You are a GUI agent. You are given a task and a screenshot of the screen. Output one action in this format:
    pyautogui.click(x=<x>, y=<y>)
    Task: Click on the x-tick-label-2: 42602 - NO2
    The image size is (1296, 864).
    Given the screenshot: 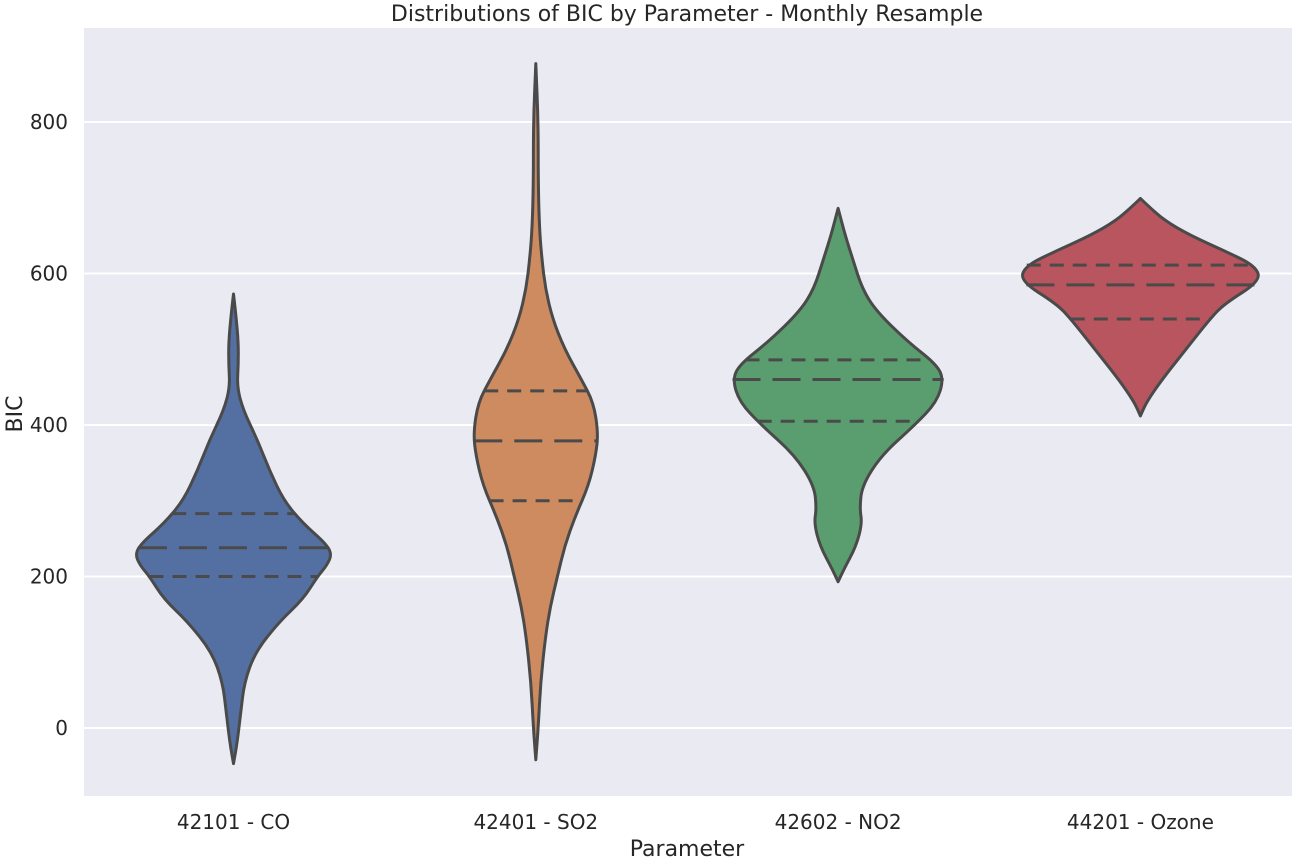 What is the action you would take?
    pyautogui.click(x=838, y=822)
    